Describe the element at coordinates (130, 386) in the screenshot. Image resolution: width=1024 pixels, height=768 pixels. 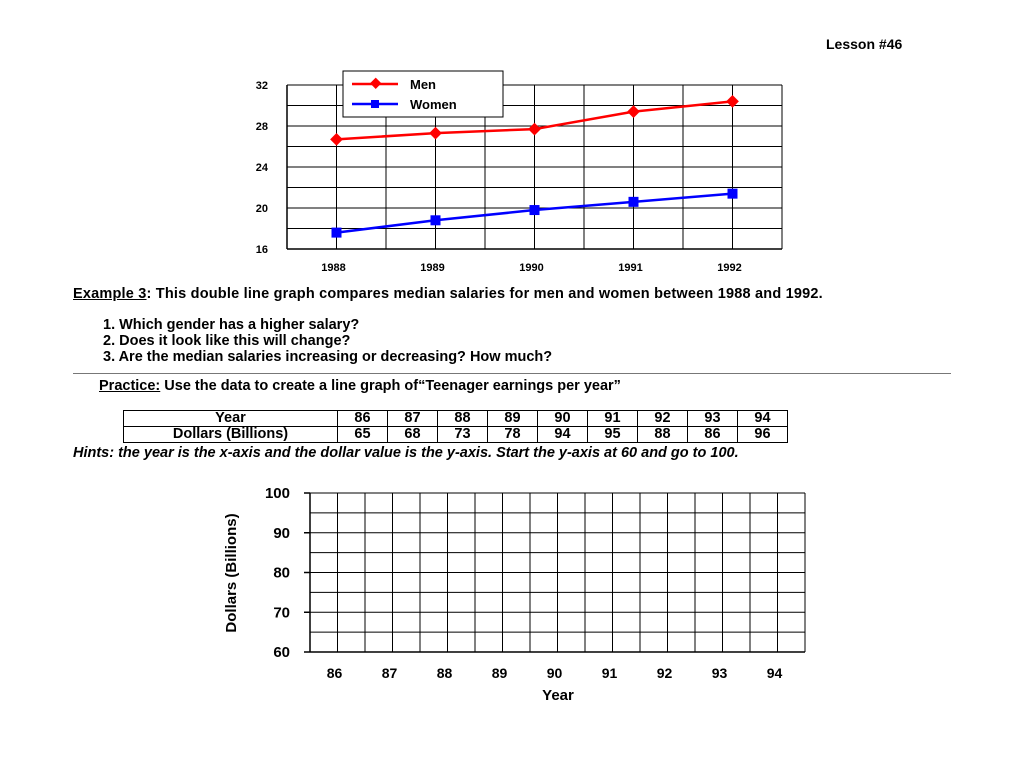
I see `practice-label: Practice:` at that location.